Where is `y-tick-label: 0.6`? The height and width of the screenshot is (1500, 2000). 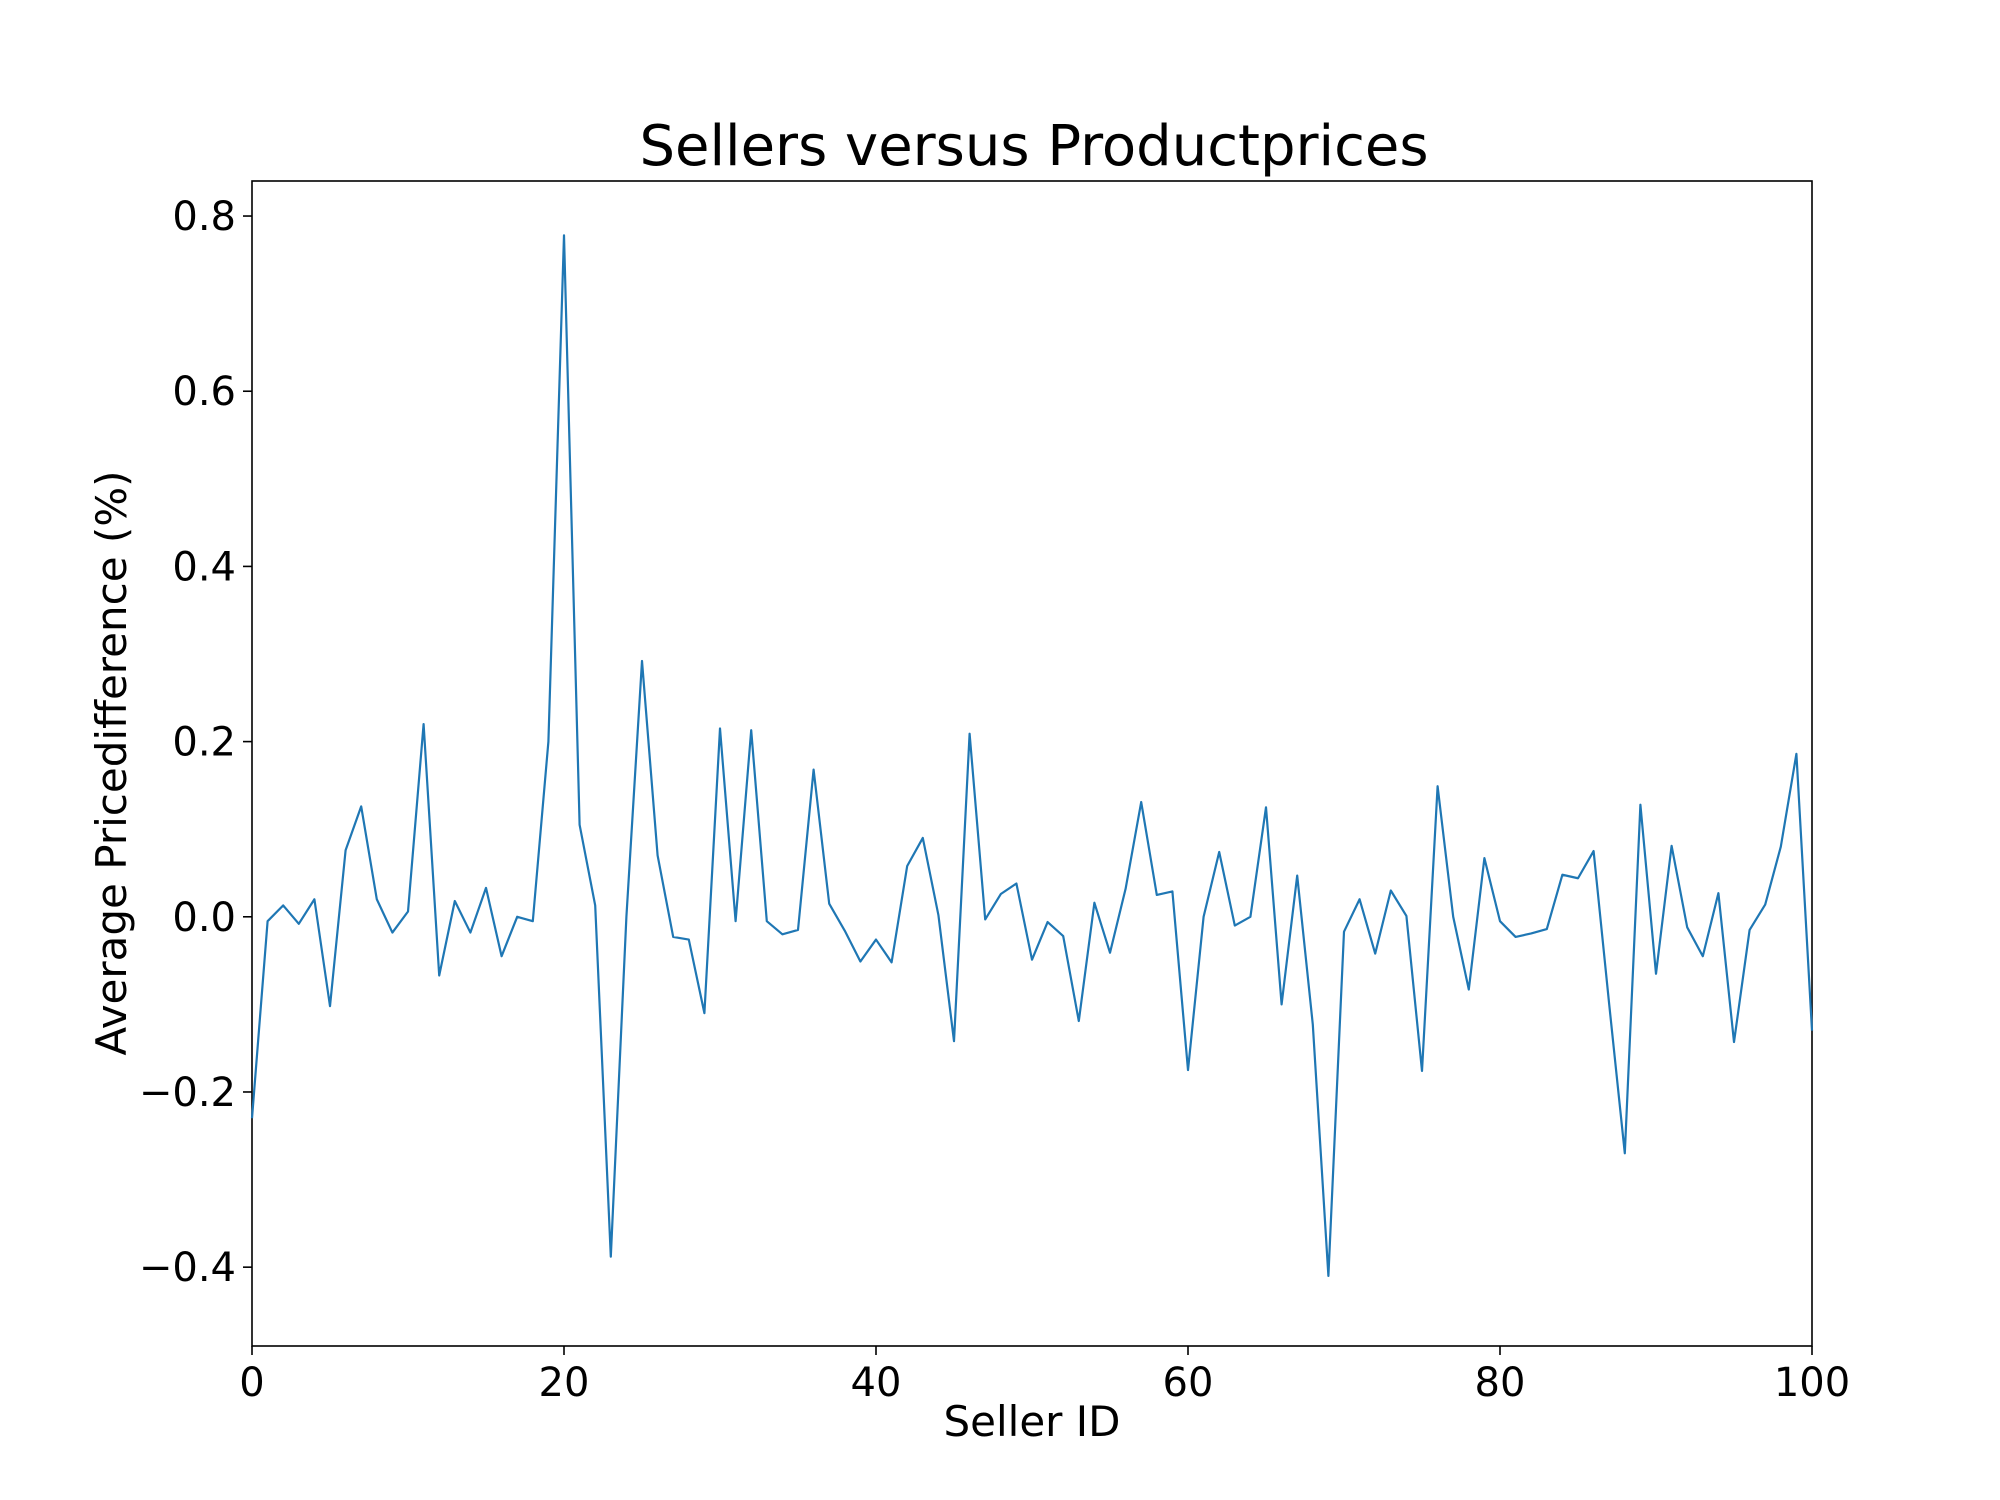 y-tick-label: 0.6 is located at coordinates (204, 392).